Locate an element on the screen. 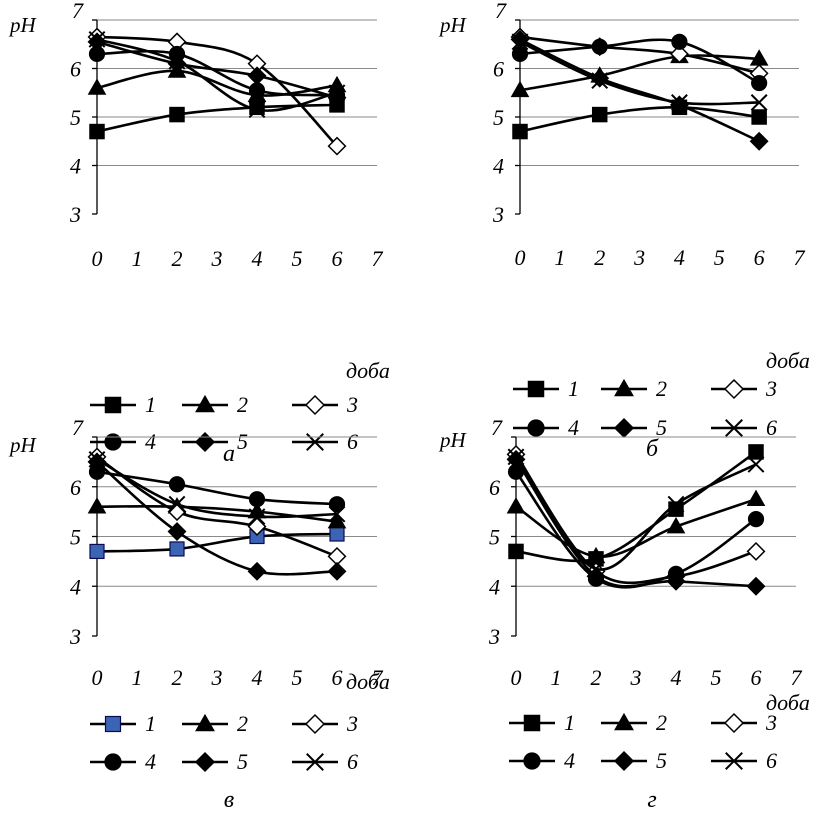 The height and width of the screenshot is (814, 827). y-tick-label: 3 is located at coordinates (498, 214).